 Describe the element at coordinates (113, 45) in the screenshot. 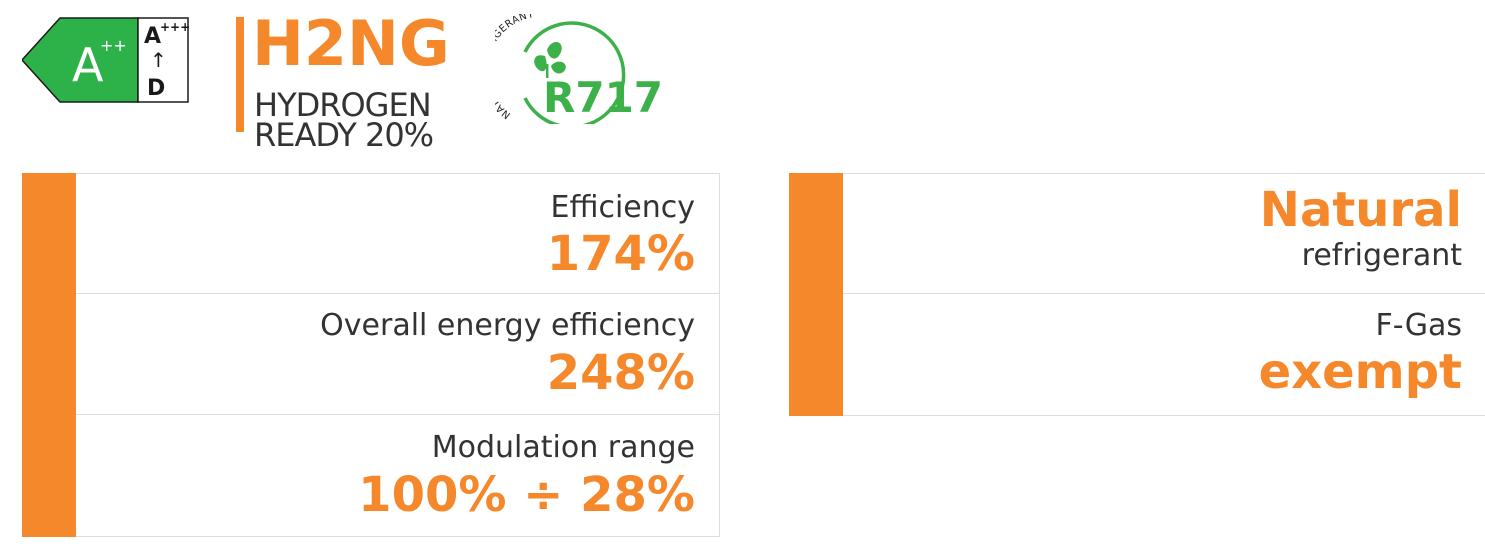

I see `energy-class-suffix: ++` at that location.